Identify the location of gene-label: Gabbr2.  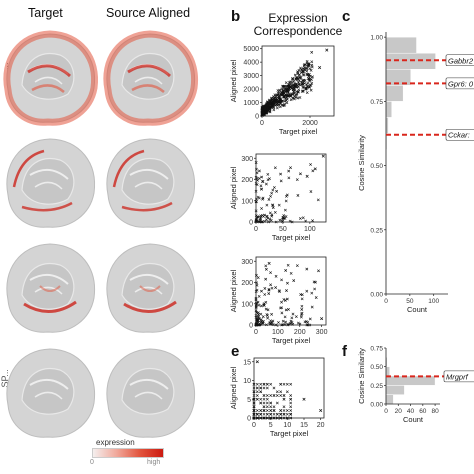
(461, 60).